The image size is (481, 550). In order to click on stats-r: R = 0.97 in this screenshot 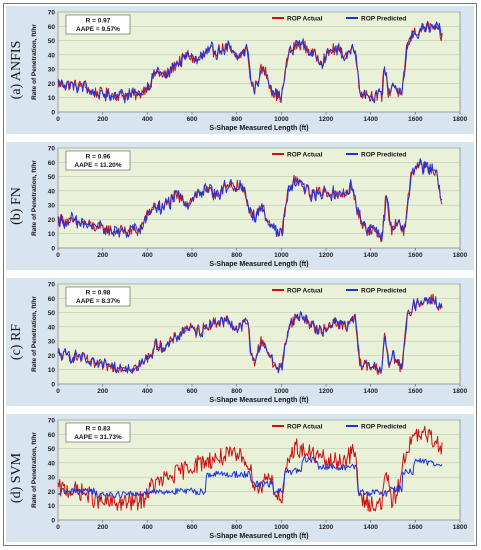, I will do `click(98, 21)`.